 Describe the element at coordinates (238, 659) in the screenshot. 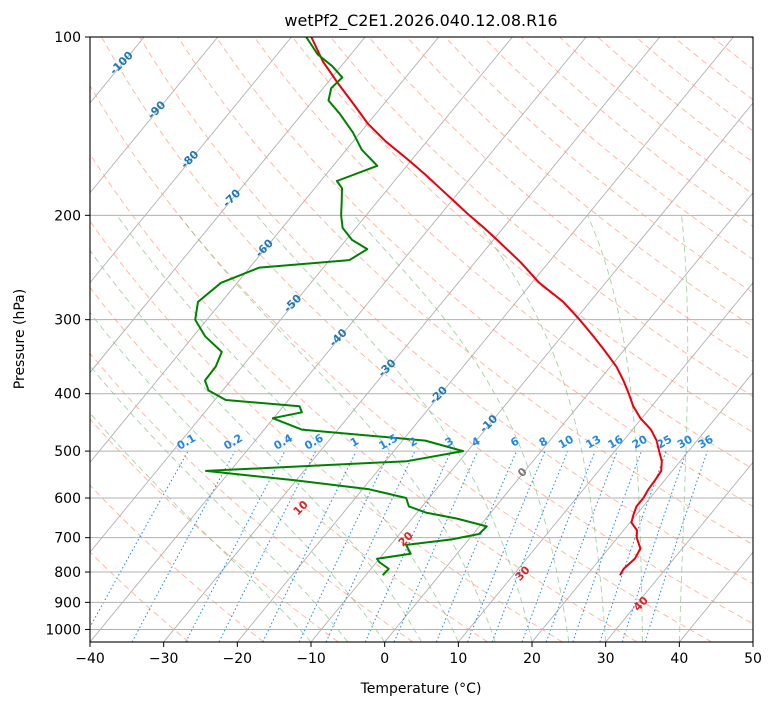

I see `x-tick-label: −20` at that location.